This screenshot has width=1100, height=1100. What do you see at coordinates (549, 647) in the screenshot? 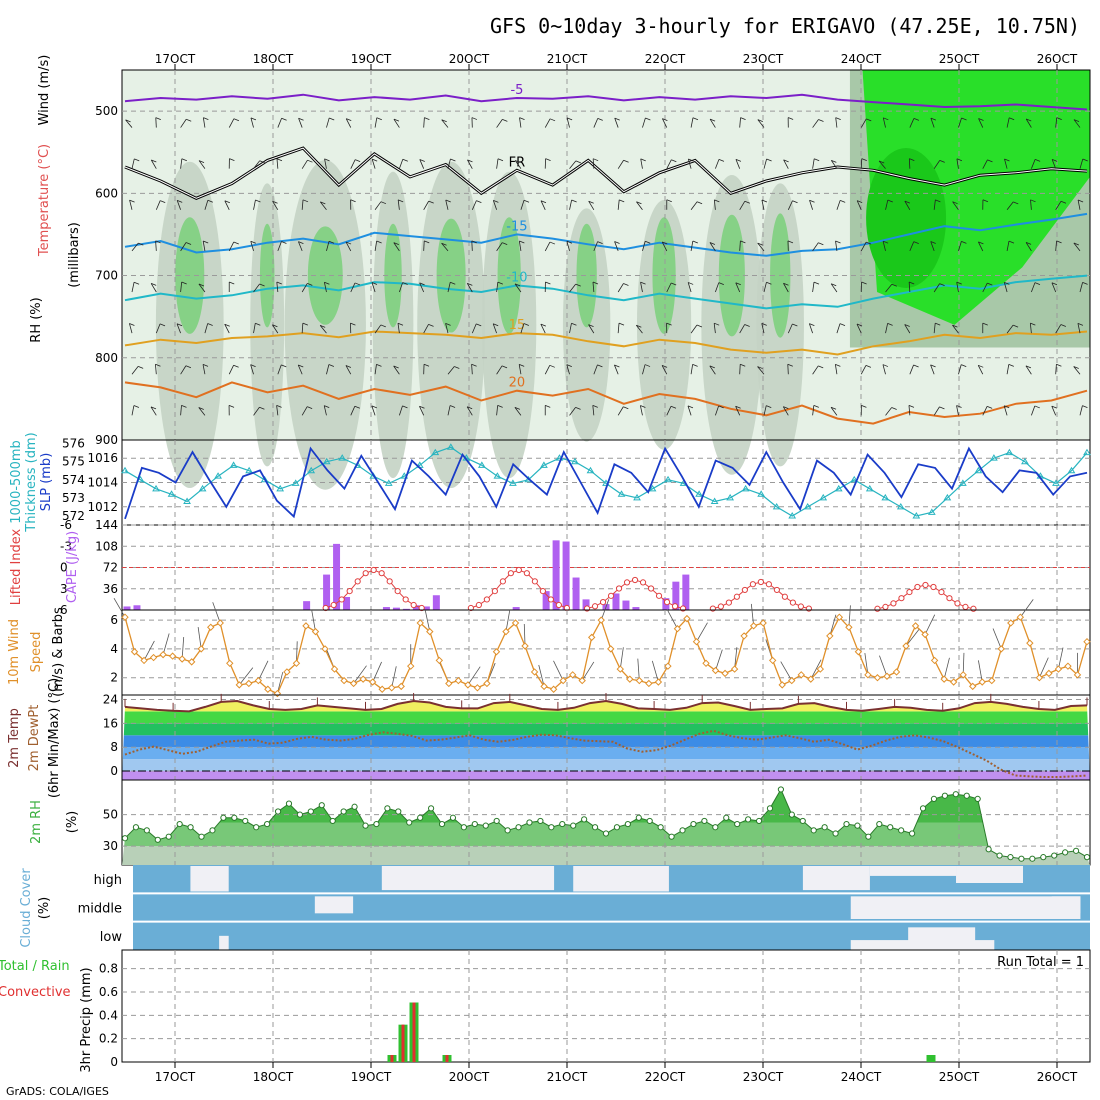
I see `panel-wind10m: 2 4 6 10m Wind Speed (m/s) & Barbs` at bounding box center [549, 647].